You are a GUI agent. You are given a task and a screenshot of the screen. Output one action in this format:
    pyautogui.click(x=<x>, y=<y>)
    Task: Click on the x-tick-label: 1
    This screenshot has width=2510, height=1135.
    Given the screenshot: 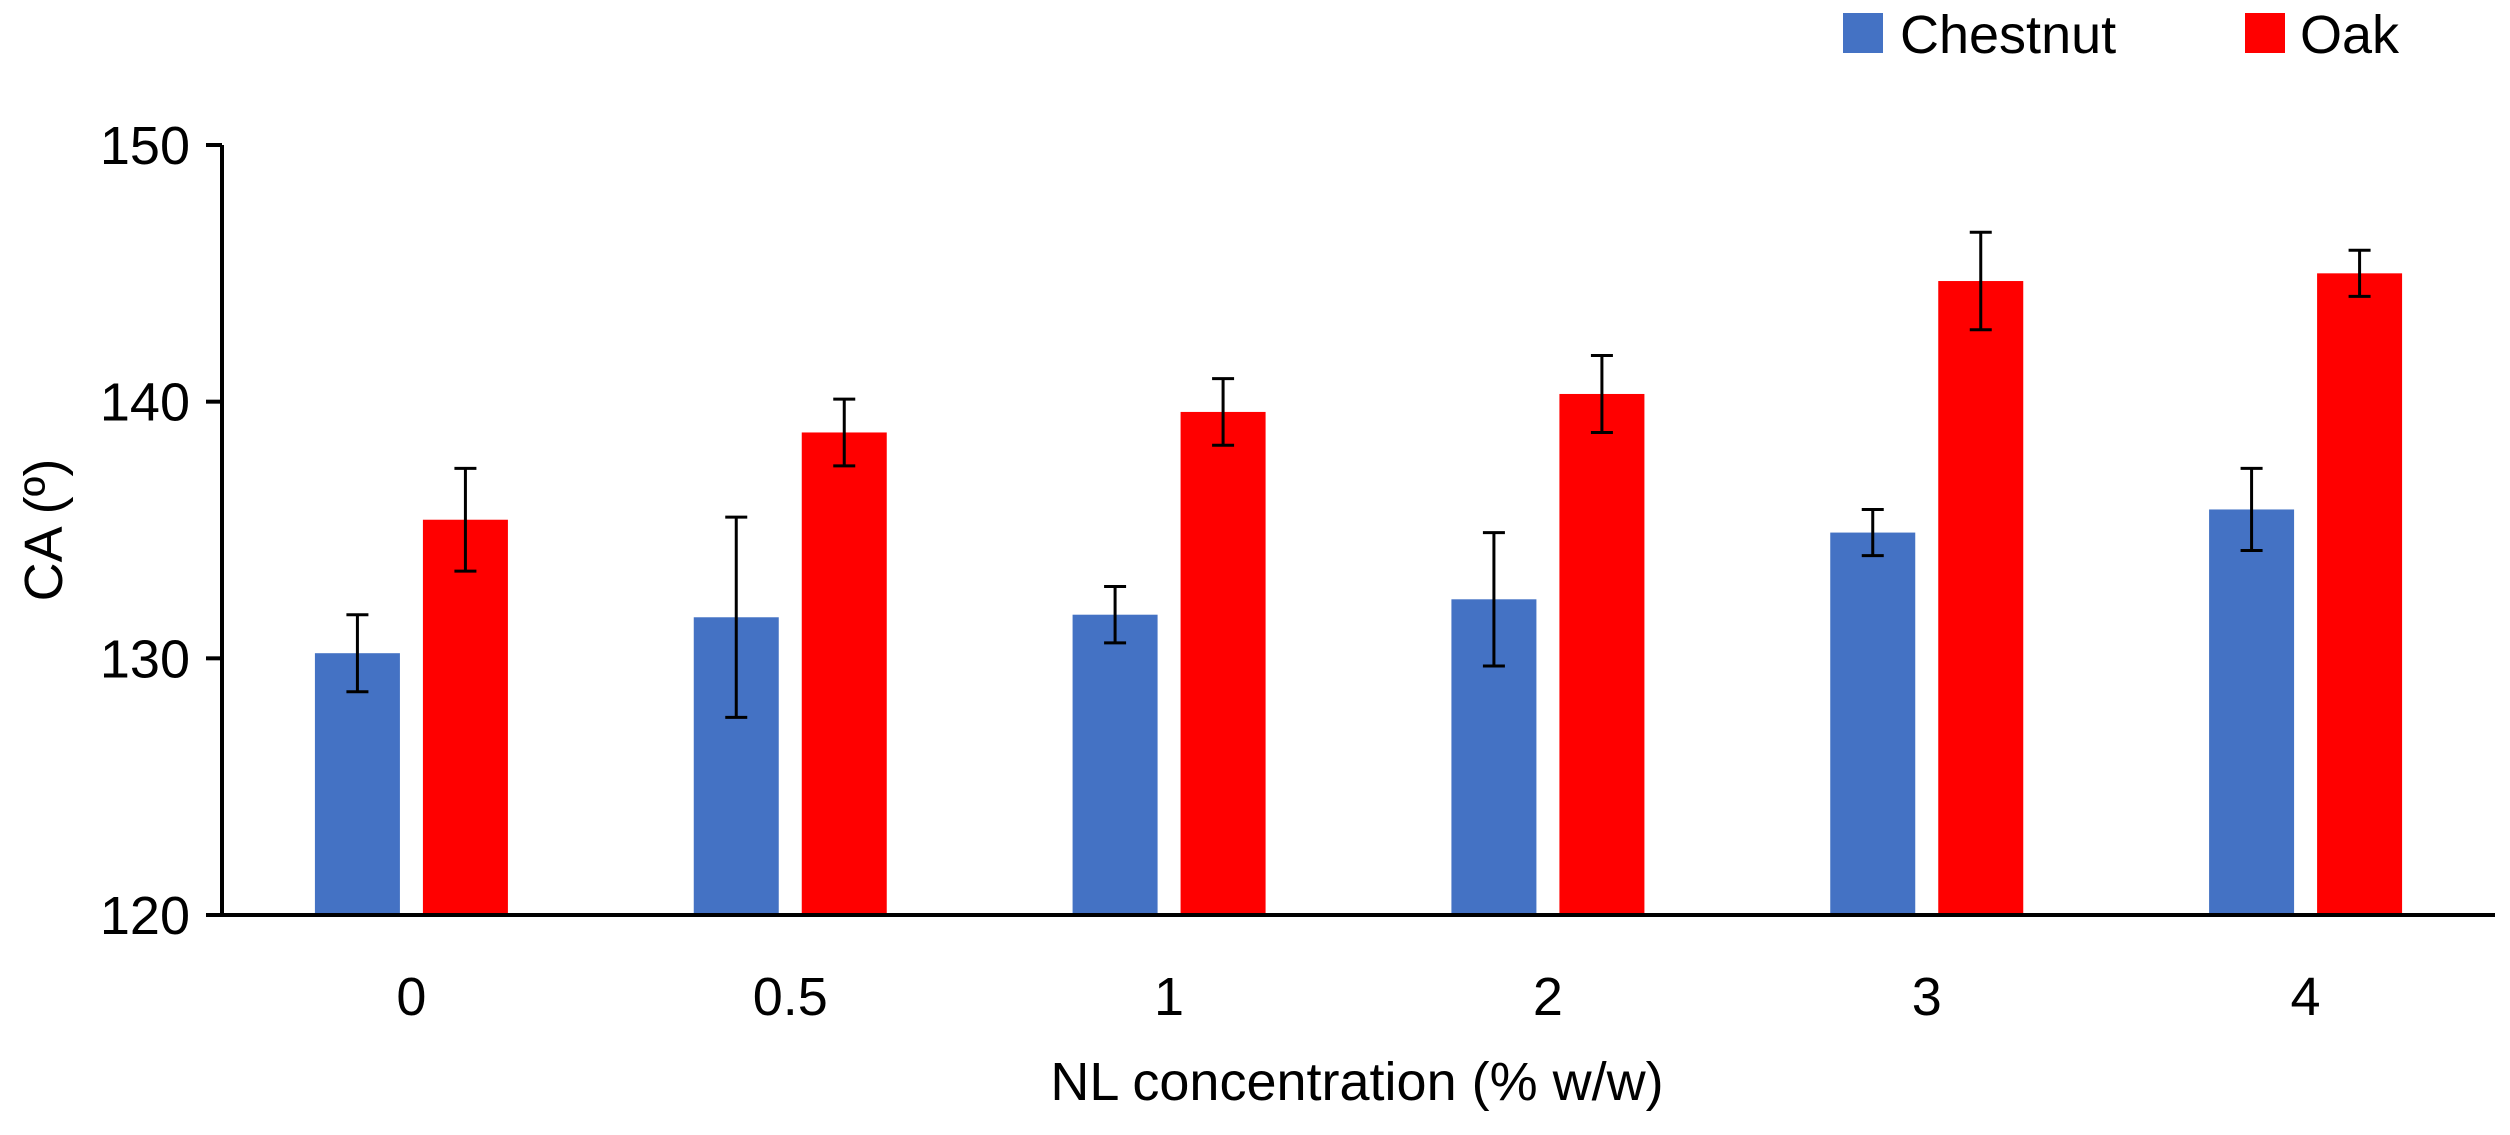 What is the action you would take?
    pyautogui.click(x=1169, y=997)
    